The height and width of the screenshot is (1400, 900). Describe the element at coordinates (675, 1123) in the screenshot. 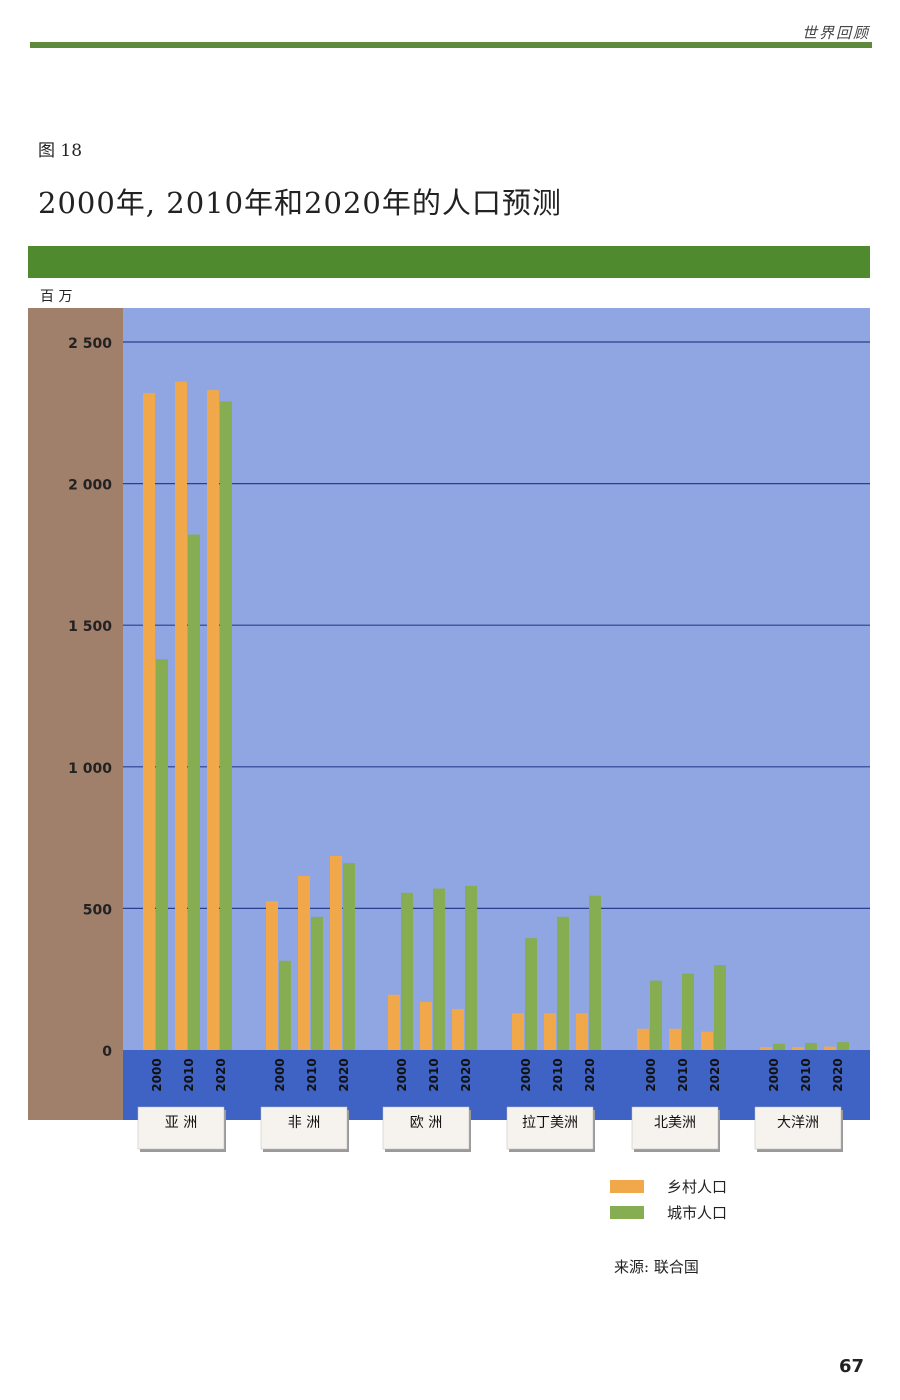

I see `group-label: 北美洲` at that location.